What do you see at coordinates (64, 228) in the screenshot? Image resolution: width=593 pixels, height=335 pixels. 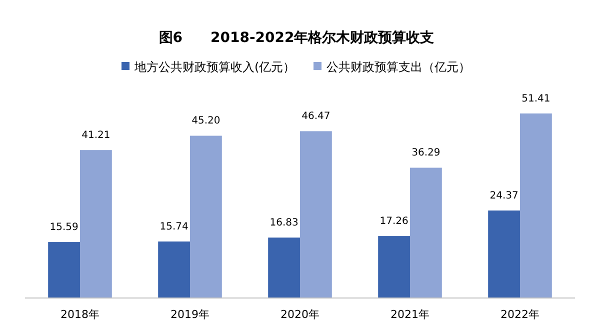 I see `data-label: 15.59` at bounding box center [64, 228].